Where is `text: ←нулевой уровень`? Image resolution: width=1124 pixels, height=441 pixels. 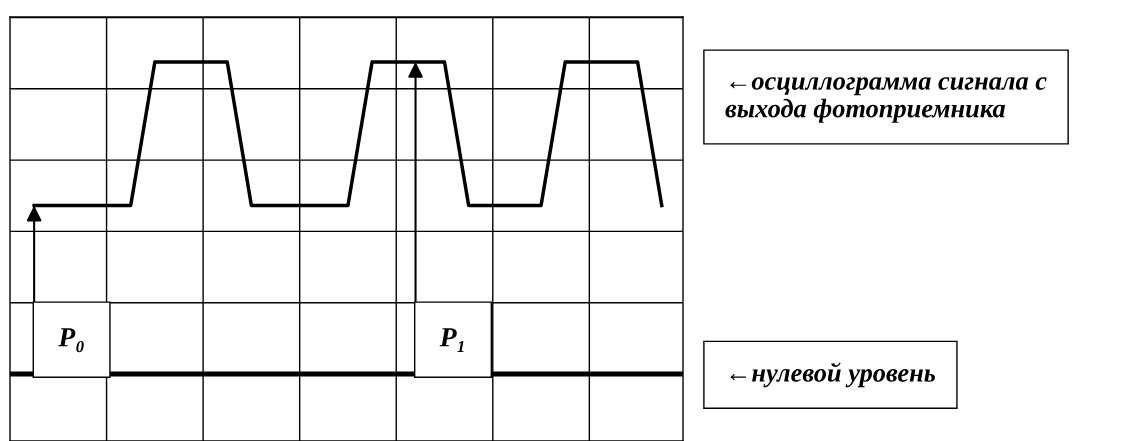
text: ←нулевой уровень is located at coordinates (832, 375).